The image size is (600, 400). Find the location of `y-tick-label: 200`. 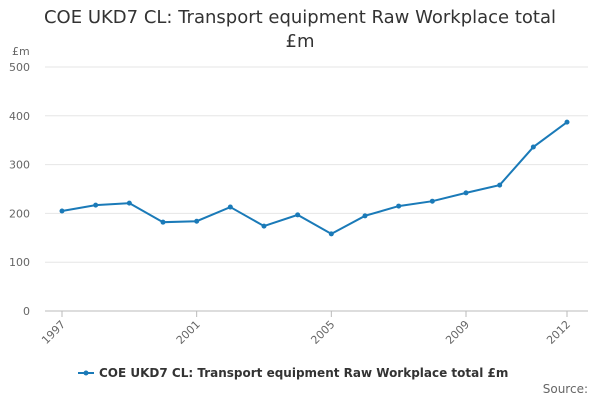

y-tick-label: 200 is located at coordinates (19, 213).